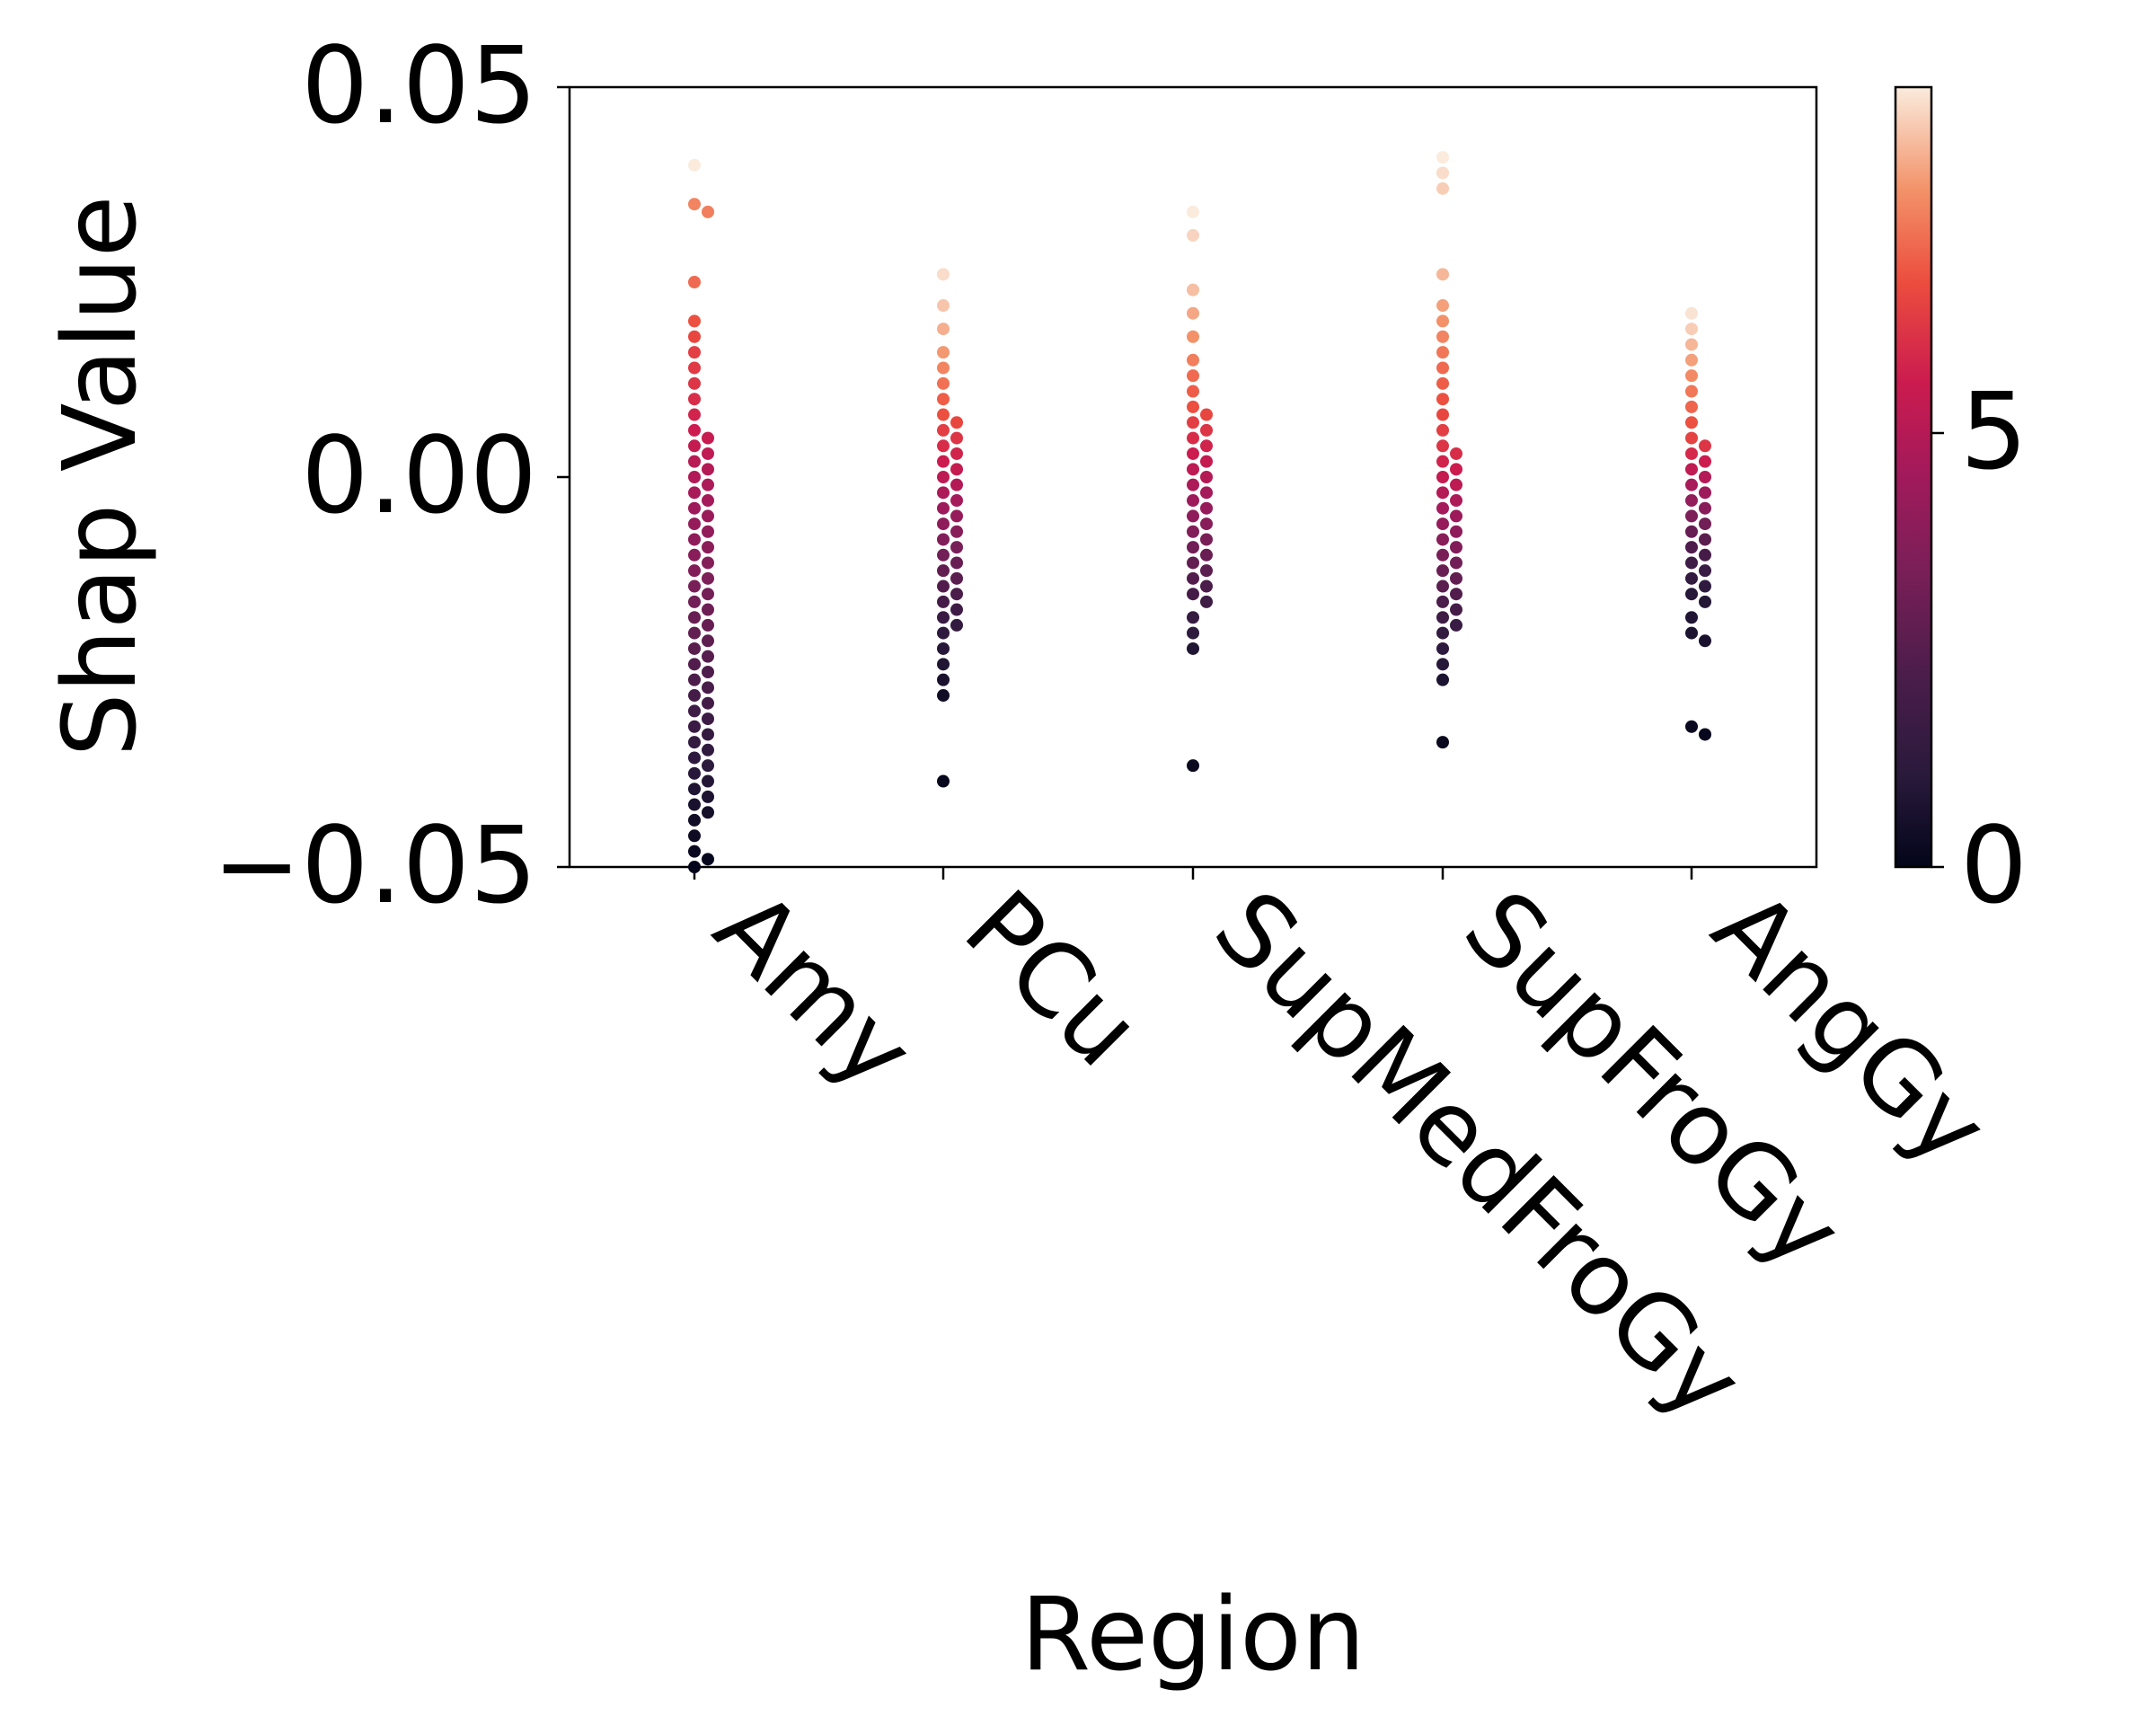 Image resolution: width=2156 pixels, height=1725 pixels. What do you see at coordinates (375, 865) in the screenshot?
I see `y-tick-label: −0.05` at bounding box center [375, 865].